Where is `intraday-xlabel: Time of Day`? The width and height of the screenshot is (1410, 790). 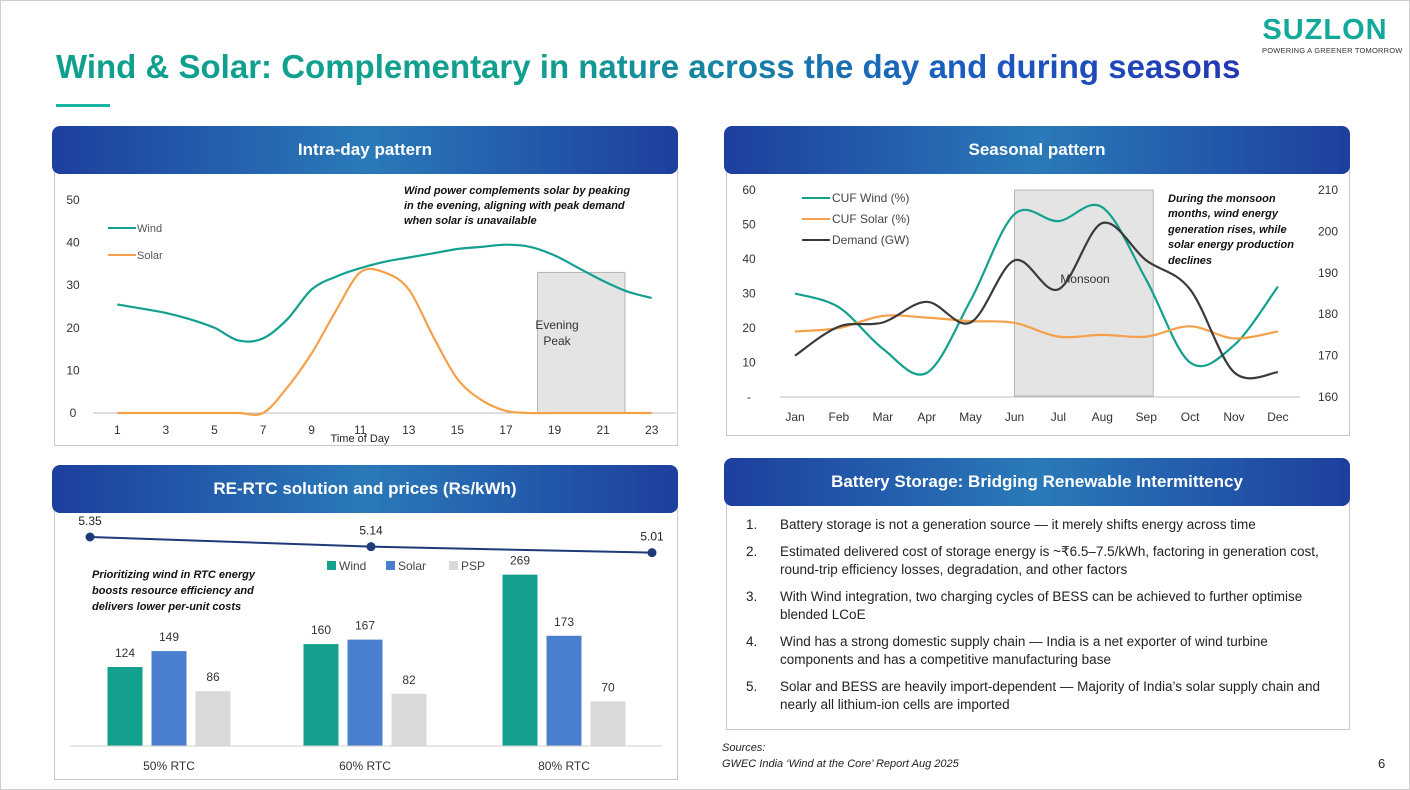
intraday-xlabel: Time of Day is located at coordinates (360, 439).